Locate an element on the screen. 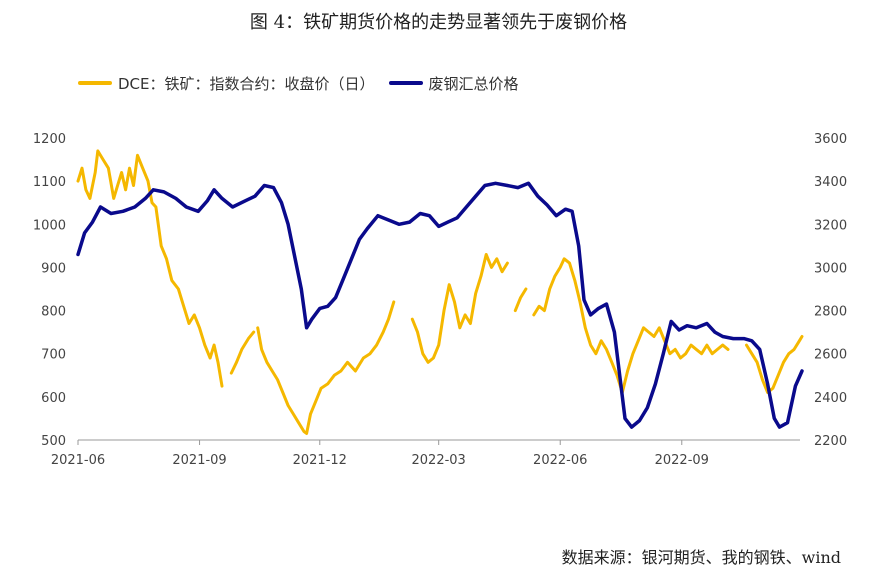  x-tick-label: 2021-09 is located at coordinates (199, 460).